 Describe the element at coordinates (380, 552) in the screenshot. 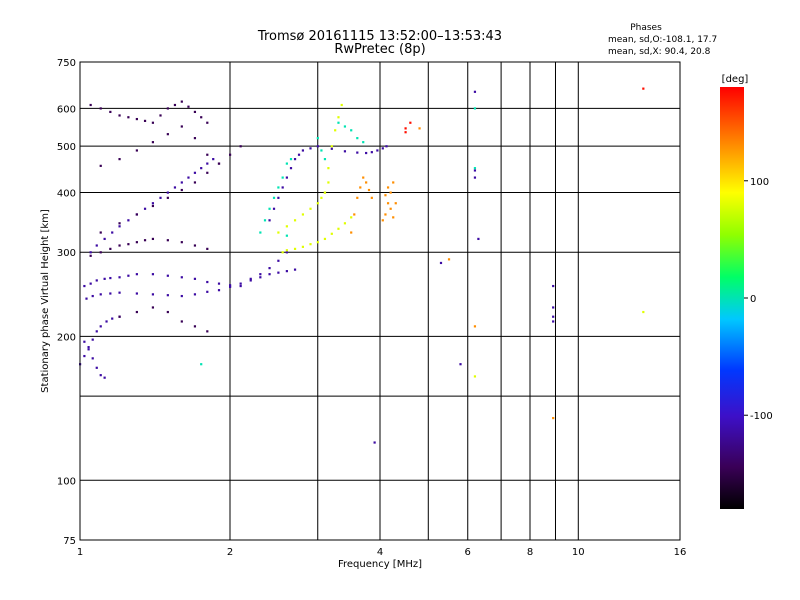

I see `x-tick-label: 4` at that location.